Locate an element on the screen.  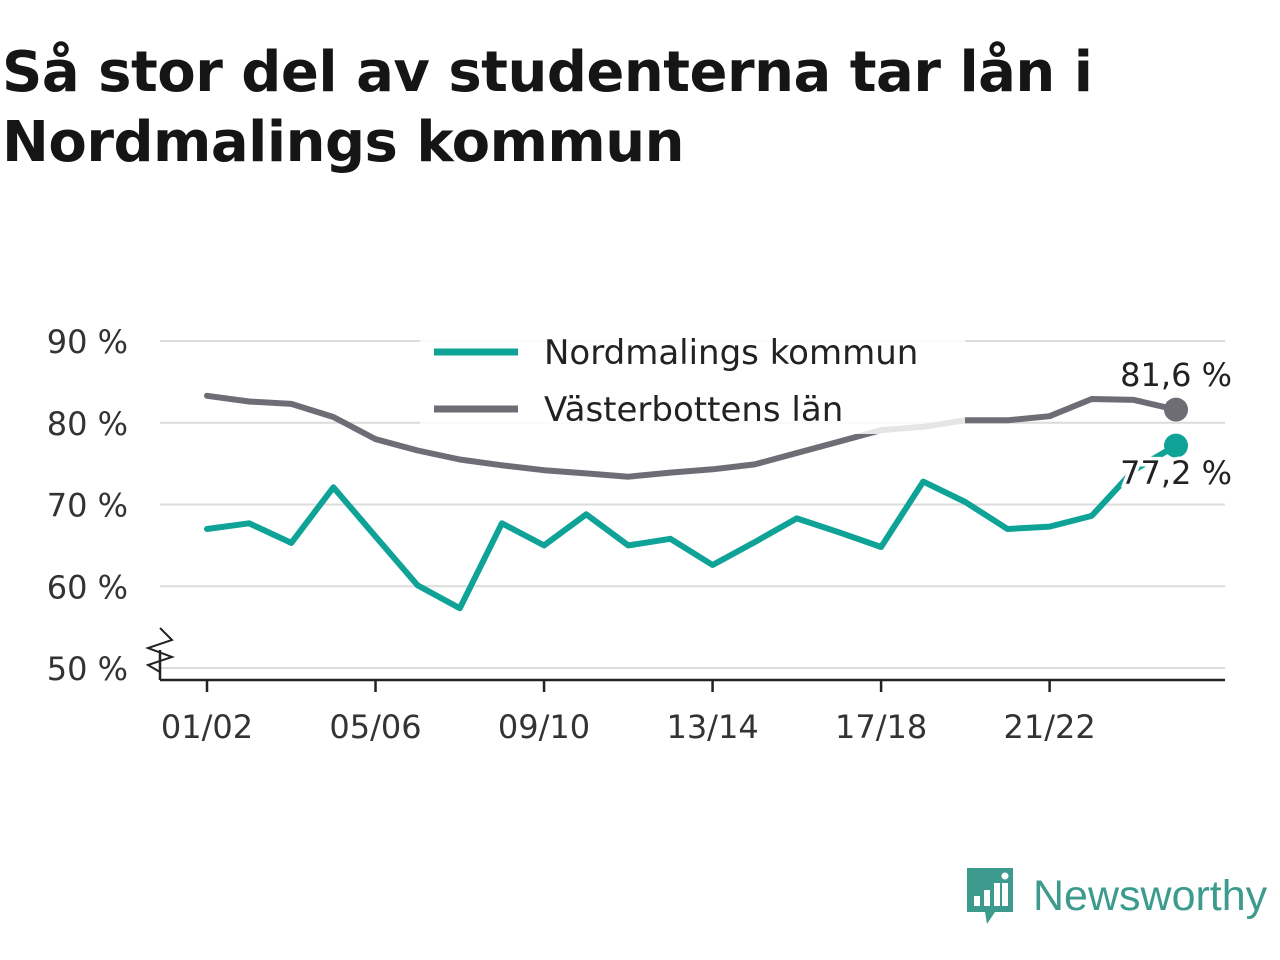
y-tick-label: 50 % is located at coordinates (87, 669).